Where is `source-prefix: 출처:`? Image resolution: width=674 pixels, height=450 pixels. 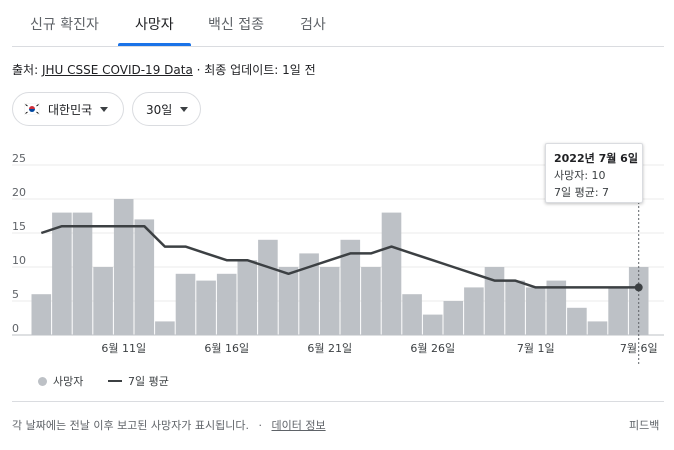
source-prefix: 출처: is located at coordinates (27, 70).